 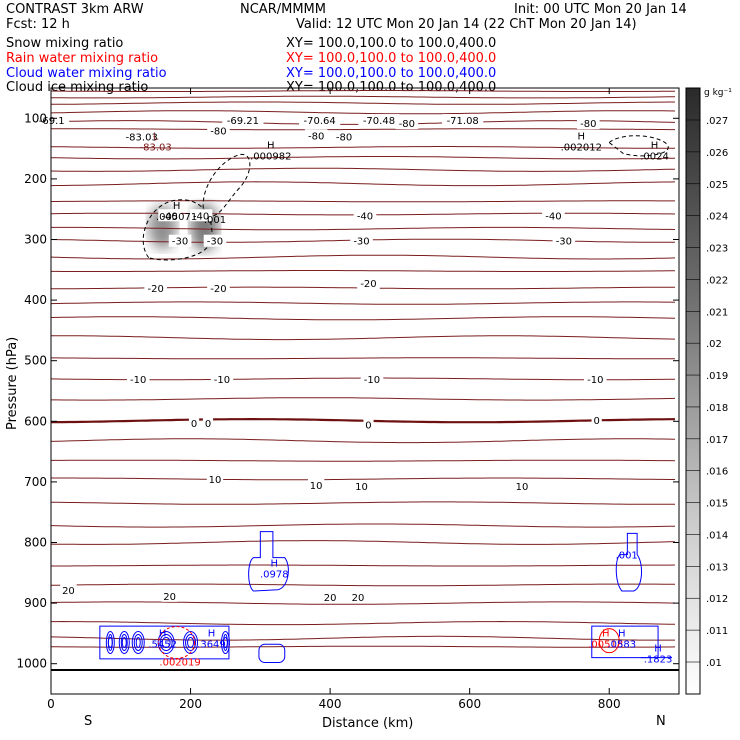 I want to click on x-axis-label: Distance (km), so click(x=367, y=723).